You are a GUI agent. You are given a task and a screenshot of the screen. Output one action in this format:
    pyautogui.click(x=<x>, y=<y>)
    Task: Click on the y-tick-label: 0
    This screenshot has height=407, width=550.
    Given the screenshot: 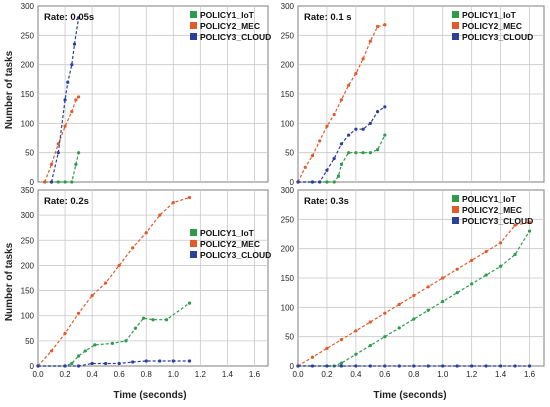 What is the action you would take?
    pyautogui.click(x=32, y=366)
    